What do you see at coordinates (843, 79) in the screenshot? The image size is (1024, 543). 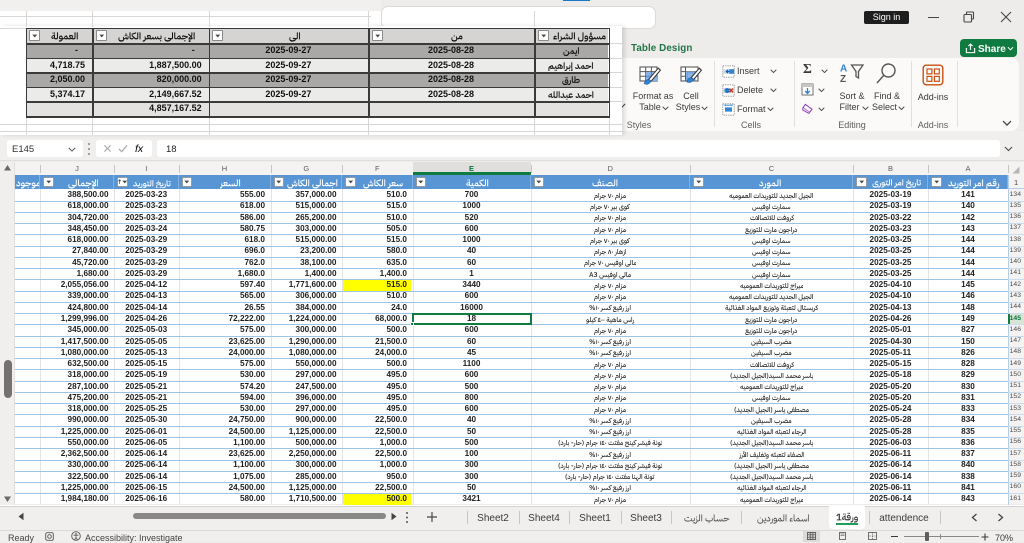 I see `svg-text: Z` at bounding box center [843, 79].